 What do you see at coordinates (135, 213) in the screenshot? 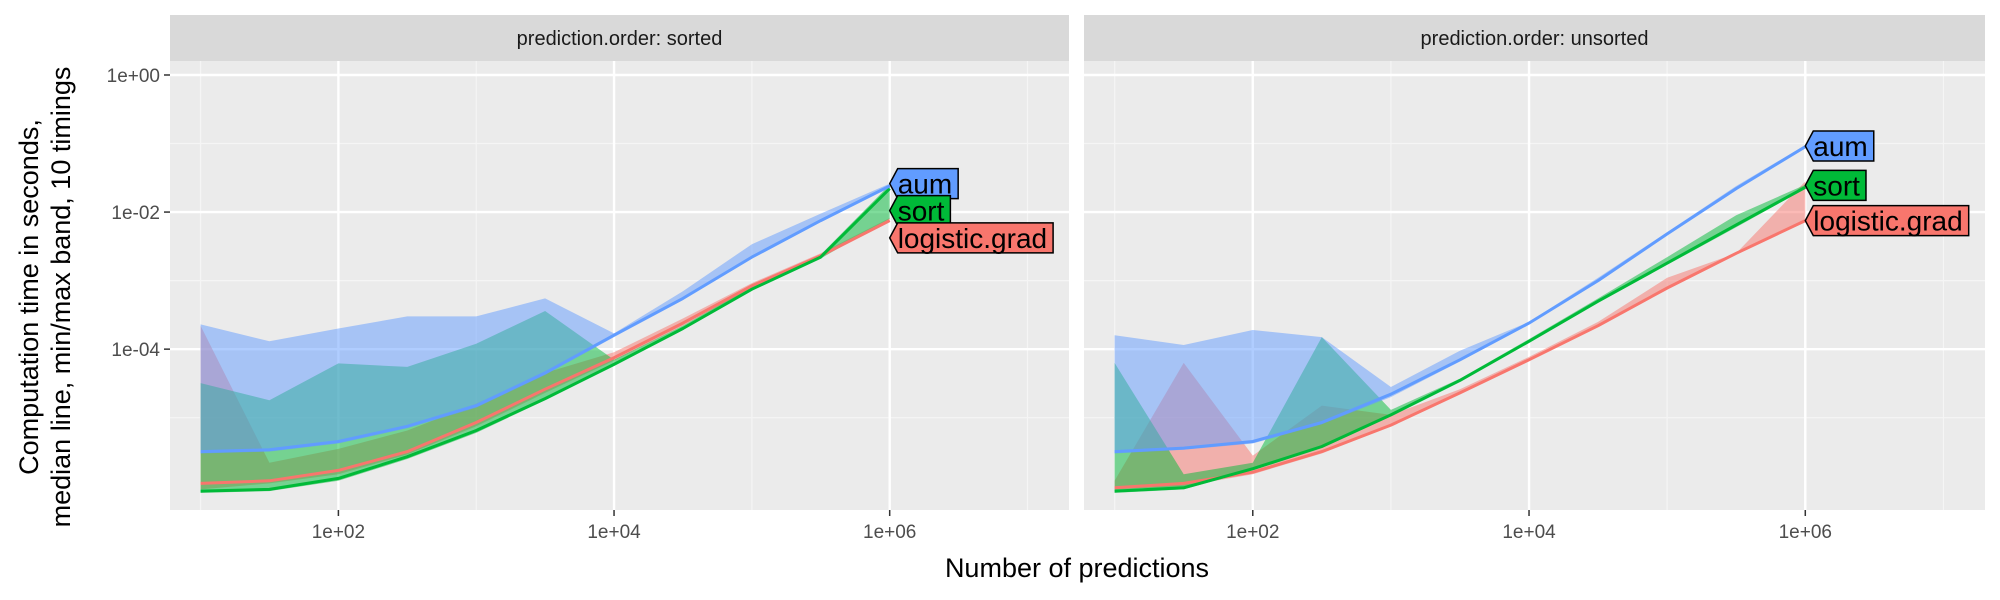
I see `y-tick-label: 1e-02` at bounding box center [135, 213].